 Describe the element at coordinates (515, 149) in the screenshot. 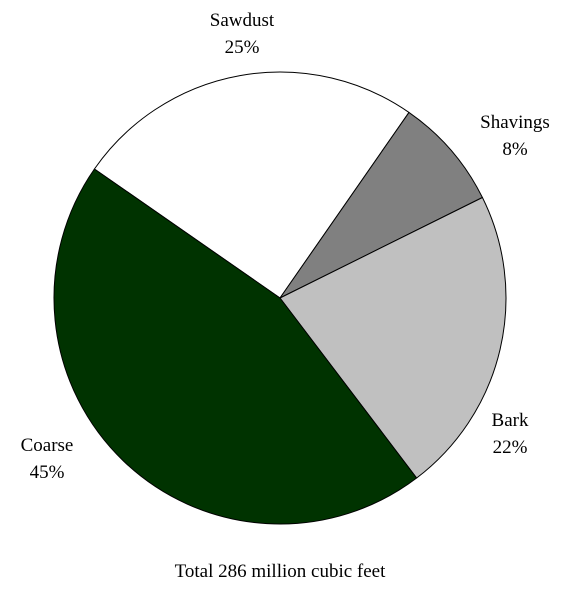

I see `slice-value-shavings: 8%` at that location.